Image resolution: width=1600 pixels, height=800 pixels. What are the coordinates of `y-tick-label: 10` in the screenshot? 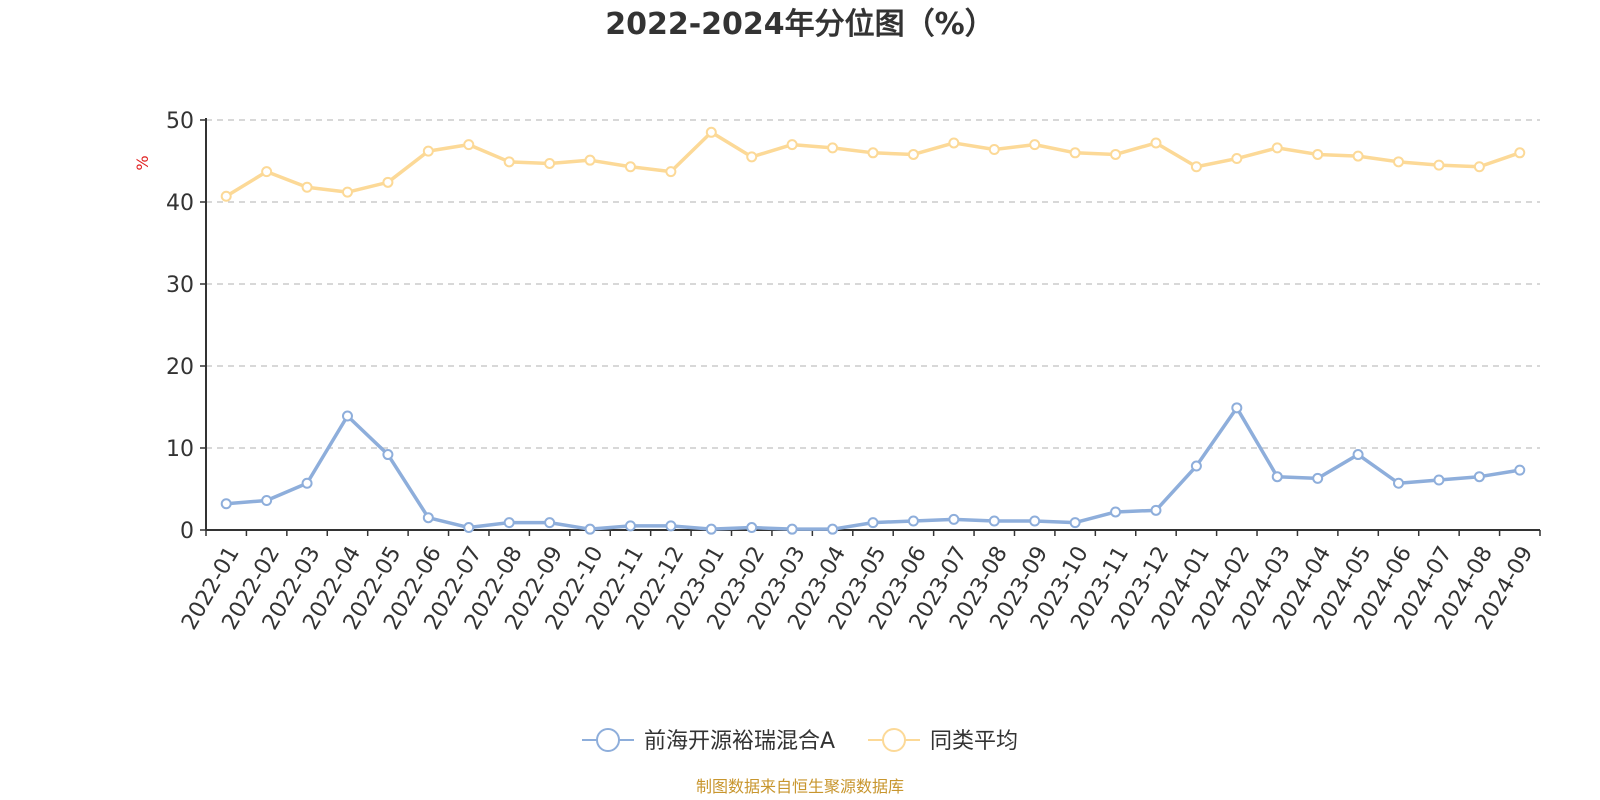 It's located at (180, 449).